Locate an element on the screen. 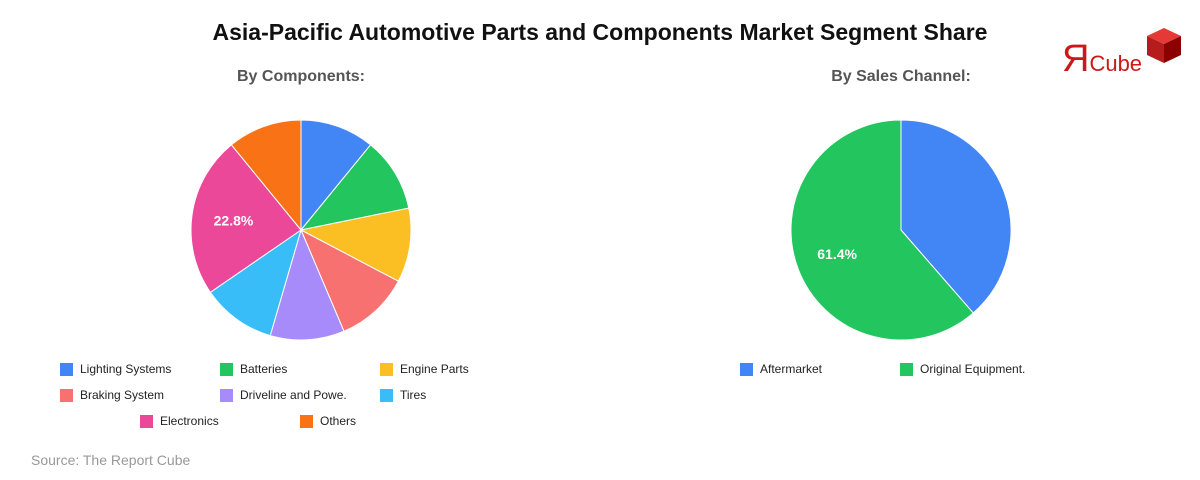 The image size is (1200, 480). legend-label: Original Equipment. is located at coordinates (973, 369).